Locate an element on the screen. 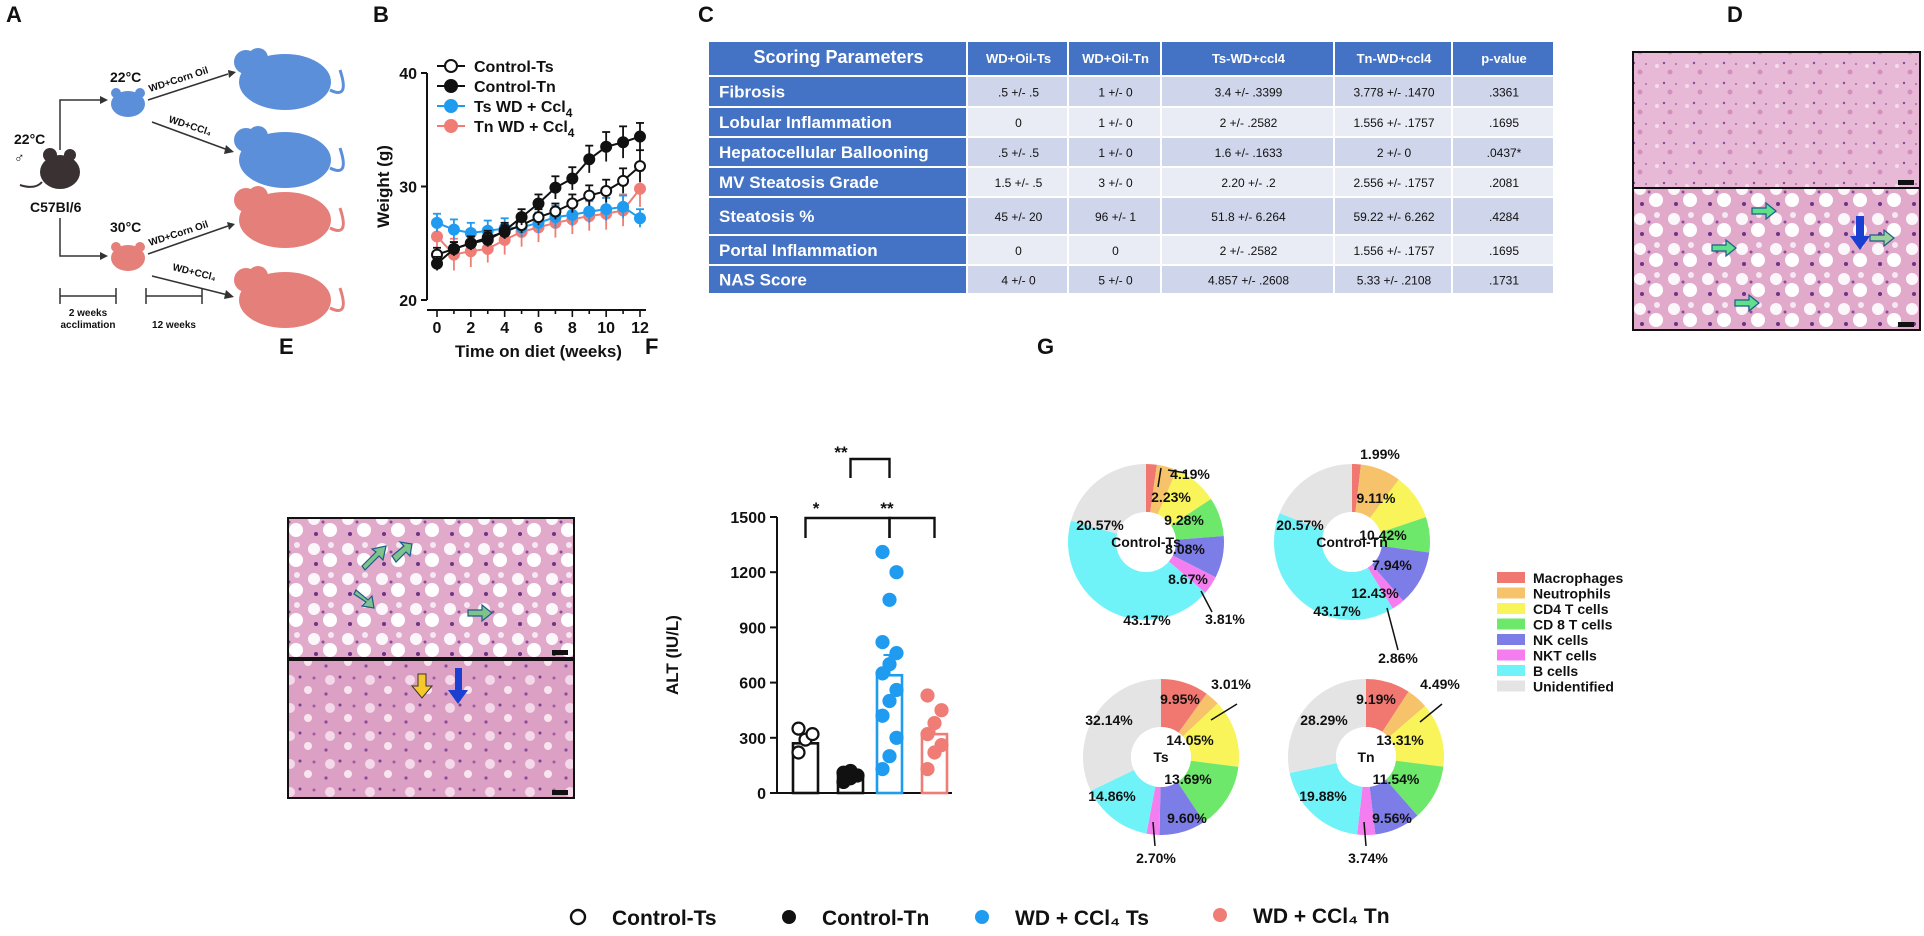  table-cell-value: 1.5 +/- .5 is located at coordinates (1019, 183).